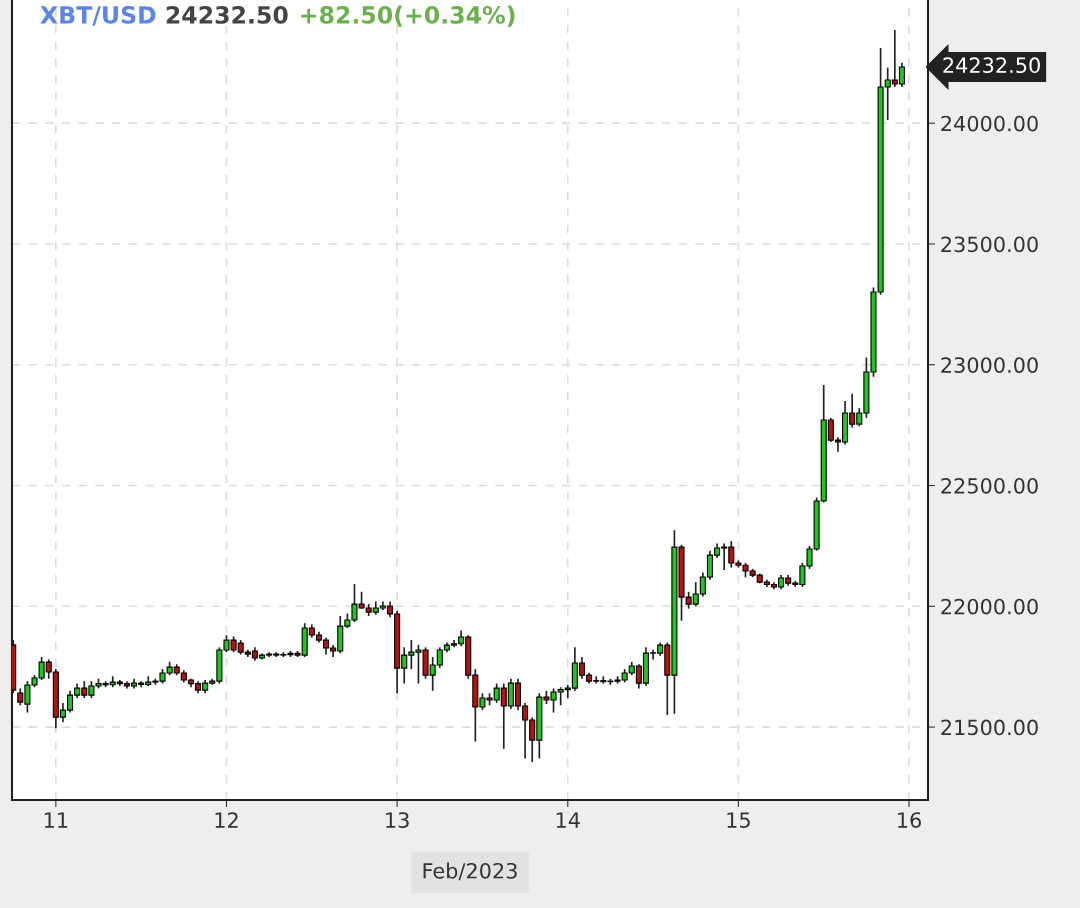 The image size is (1080, 908). What do you see at coordinates (989, 727) in the screenshot?
I see `y-tick-label: 21500.00` at bounding box center [989, 727].